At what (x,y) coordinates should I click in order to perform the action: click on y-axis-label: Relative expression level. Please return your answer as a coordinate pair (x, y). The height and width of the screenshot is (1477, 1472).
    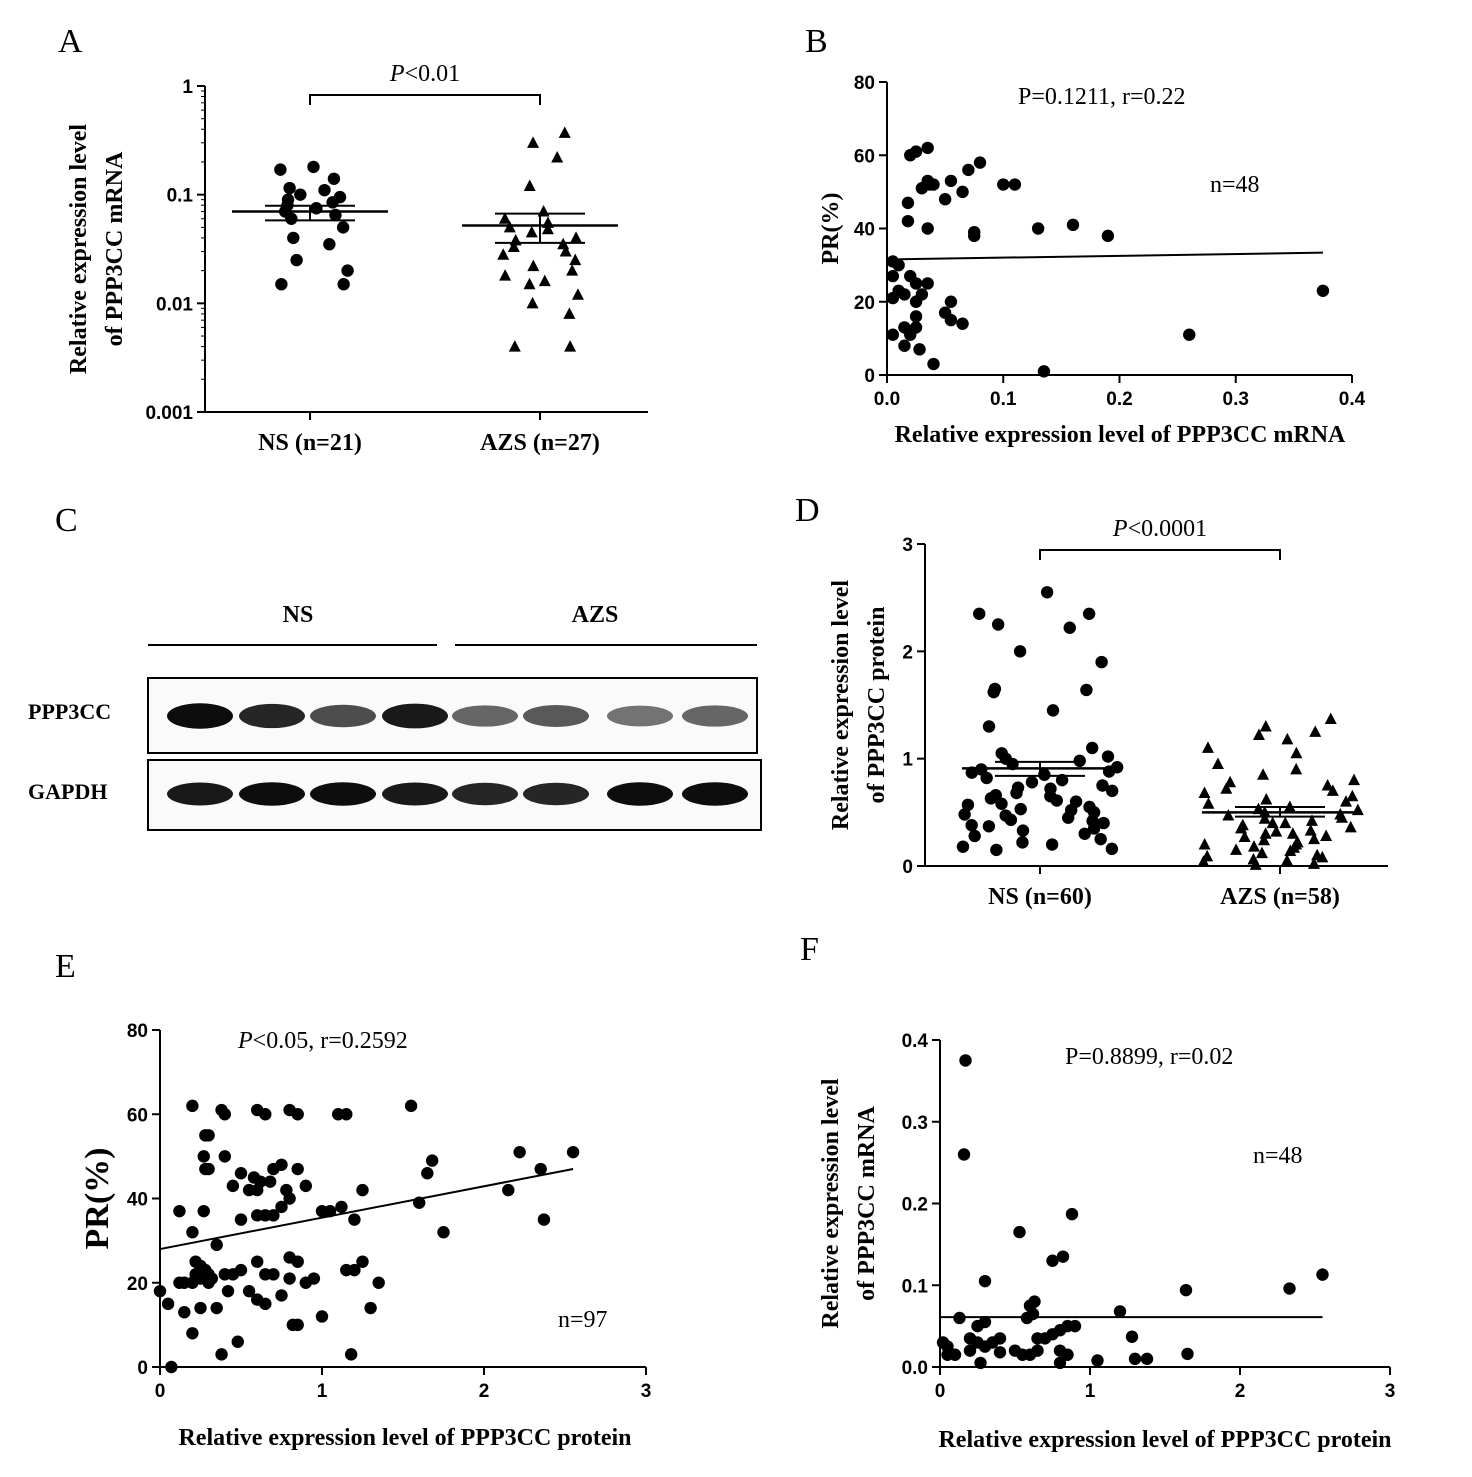
    Looking at the image, I should click on (831, 1203).